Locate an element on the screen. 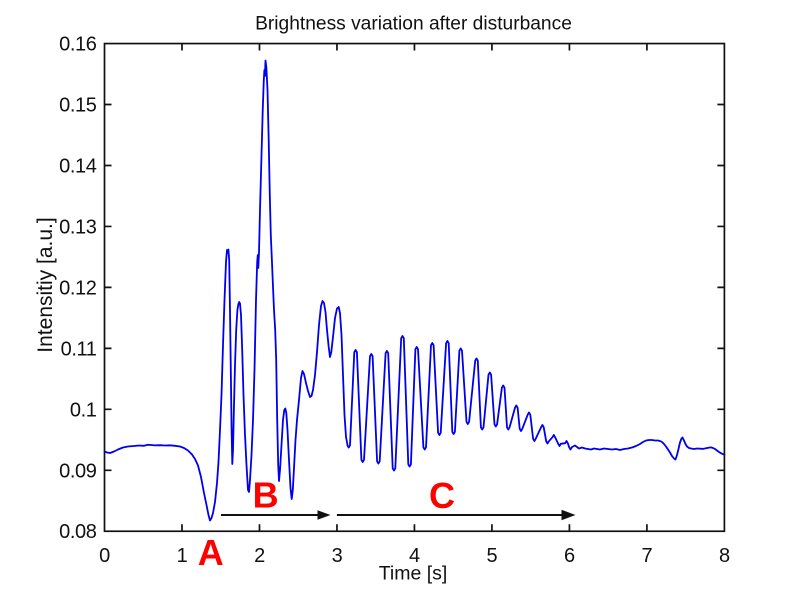  svg-text: B is located at coordinates (266, 495).